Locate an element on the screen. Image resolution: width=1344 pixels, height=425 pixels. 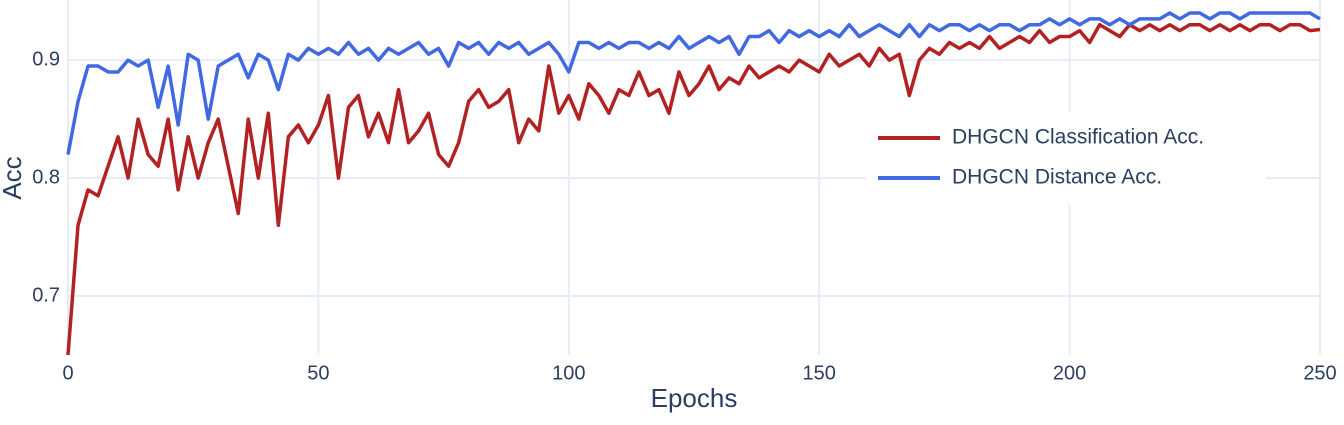
y-tick-label: 0.8 is located at coordinates (46, 177).